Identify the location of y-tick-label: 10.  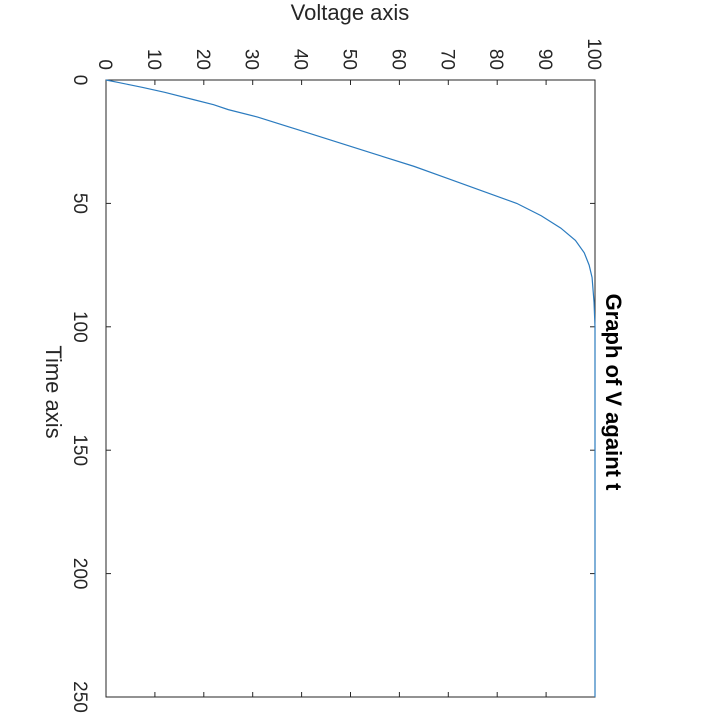
(153, 59).